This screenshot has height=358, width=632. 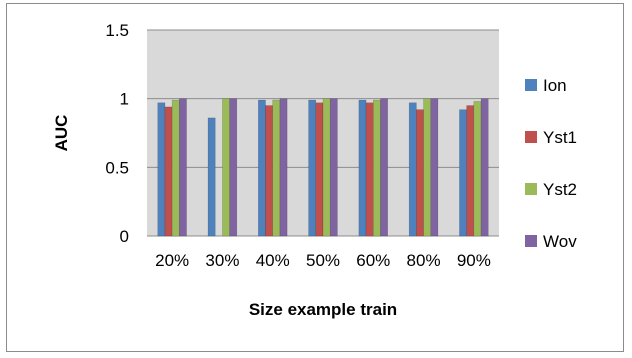 I want to click on bar-wov-80pct, so click(x=434, y=167).